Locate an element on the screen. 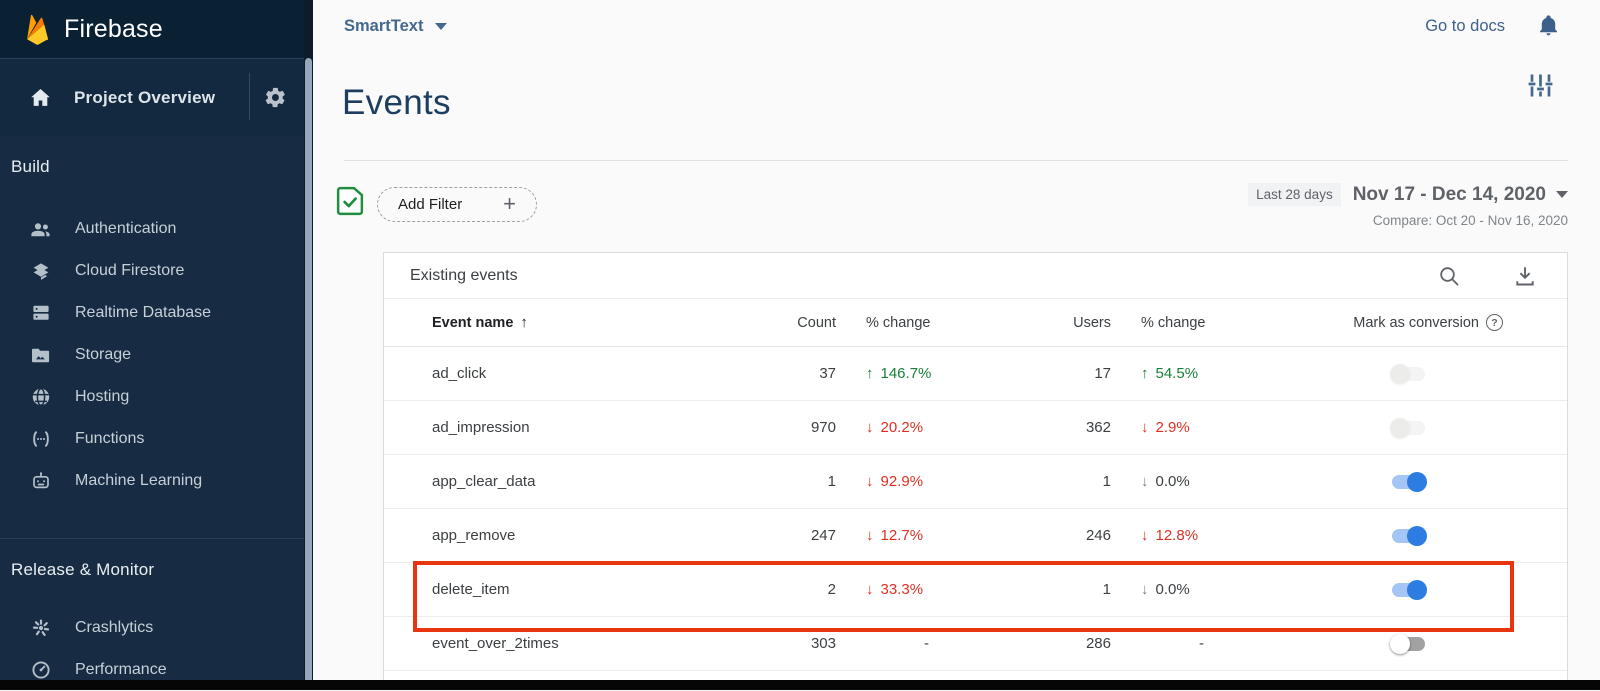  percent-change-cell: ↓ 12.8% is located at coordinates (1201, 535).